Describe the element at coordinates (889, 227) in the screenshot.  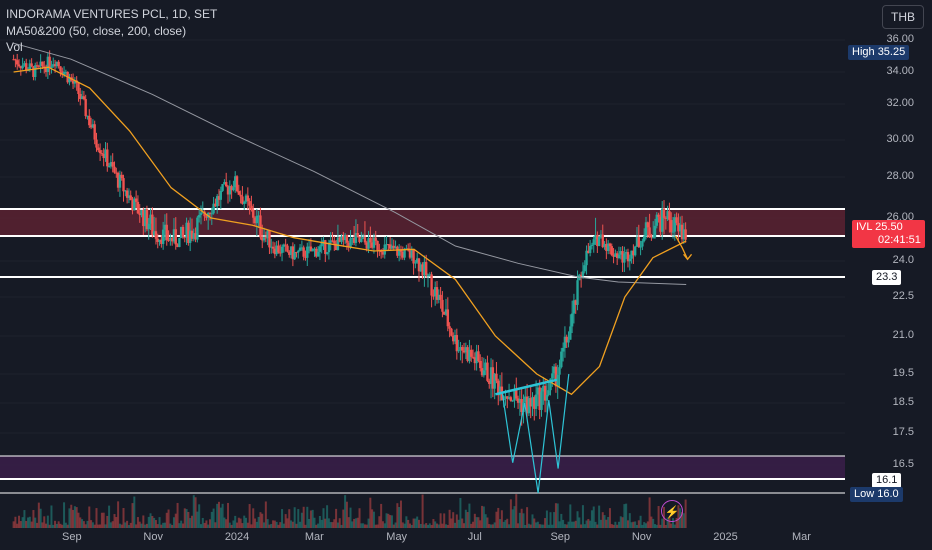
I see `last-price-value: 25.50` at that location.